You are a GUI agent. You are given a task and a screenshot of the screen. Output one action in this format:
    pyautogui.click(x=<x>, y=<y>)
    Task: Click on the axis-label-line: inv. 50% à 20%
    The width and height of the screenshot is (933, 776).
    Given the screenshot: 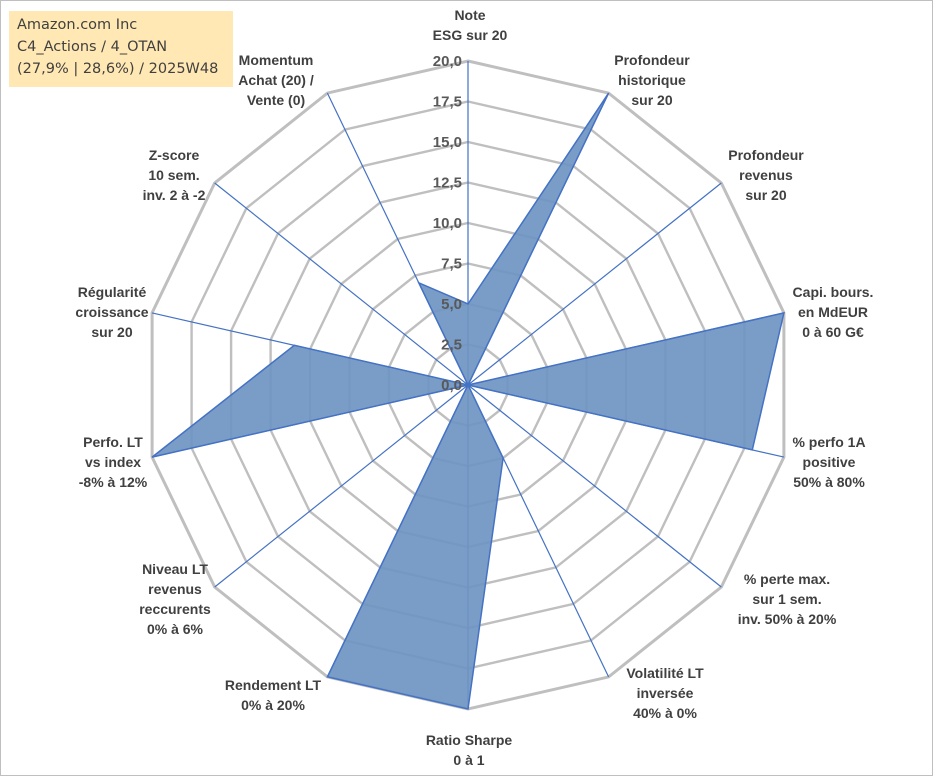 What is the action you would take?
    pyautogui.click(x=787, y=619)
    